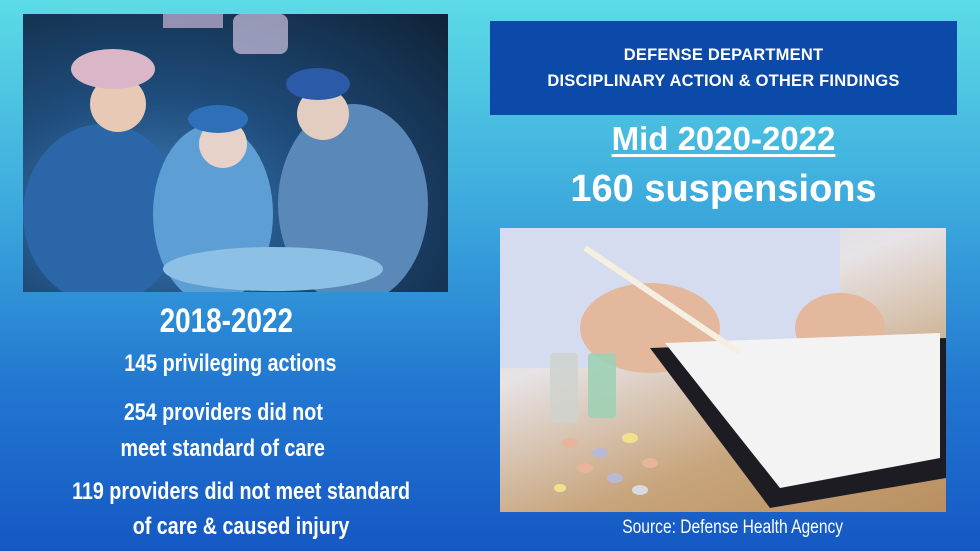 This screenshot has width=980, height=551. I want to click on banner-line-2: DISCIPLINARY ACTION & OTHER FINDINGS, so click(723, 81).